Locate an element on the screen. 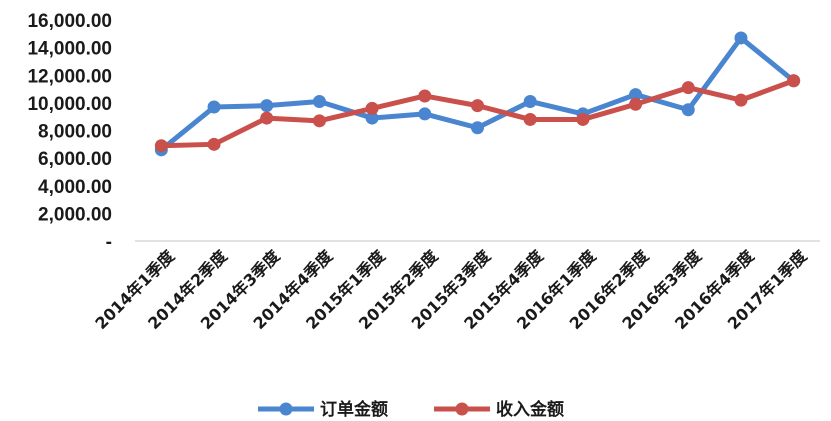 Image resolution: width=831 pixels, height=421 pixels. legend-item: 收入金额 is located at coordinates (499, 409).